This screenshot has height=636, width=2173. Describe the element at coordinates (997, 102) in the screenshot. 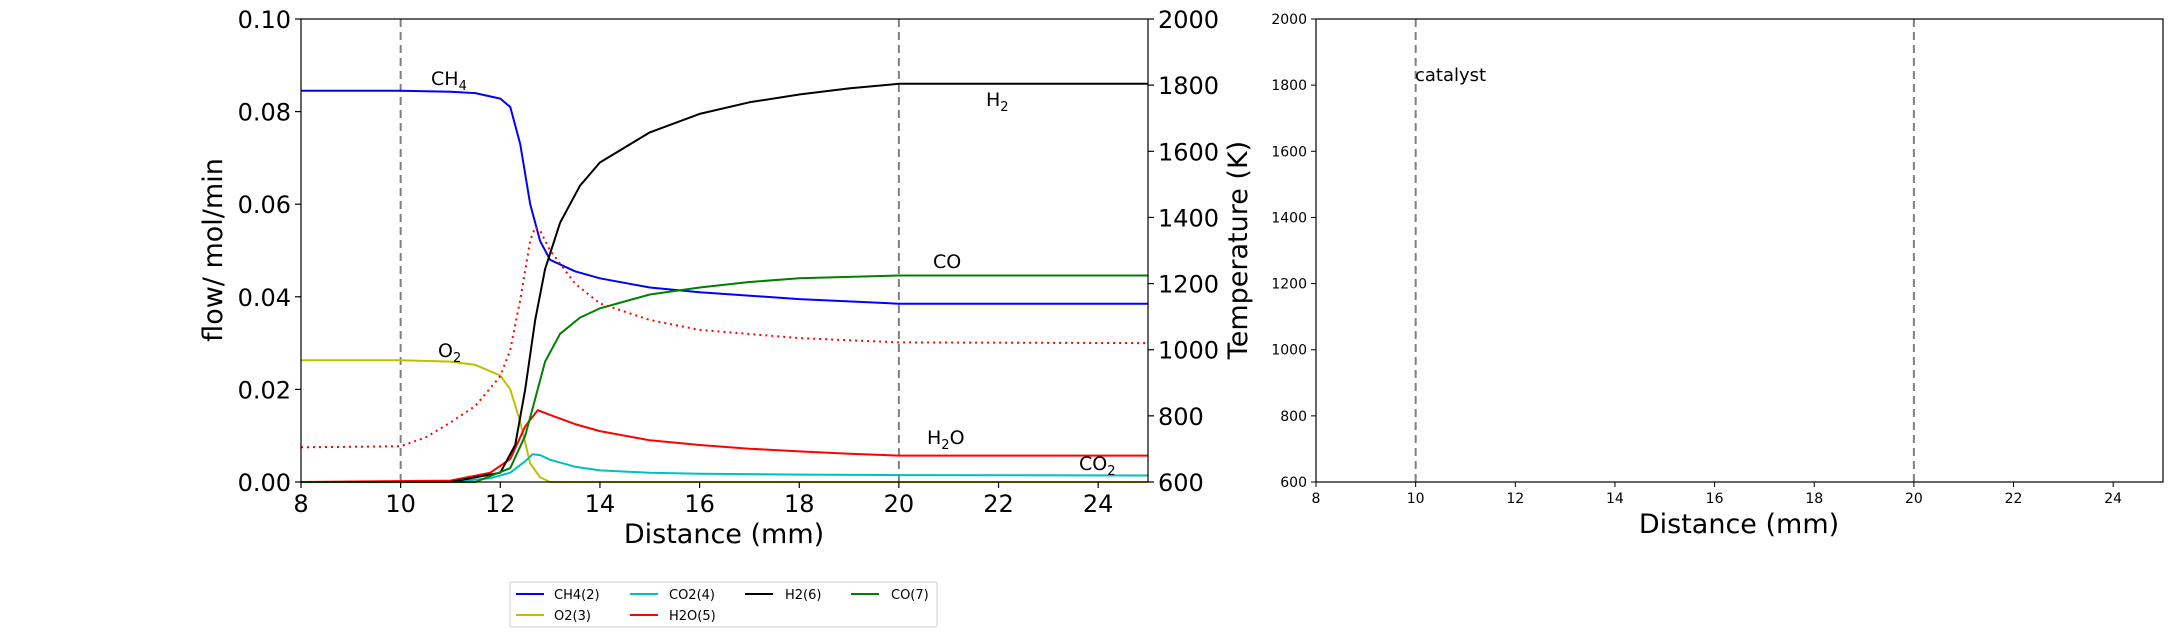

I see `annotation-h2: H2` at that location.